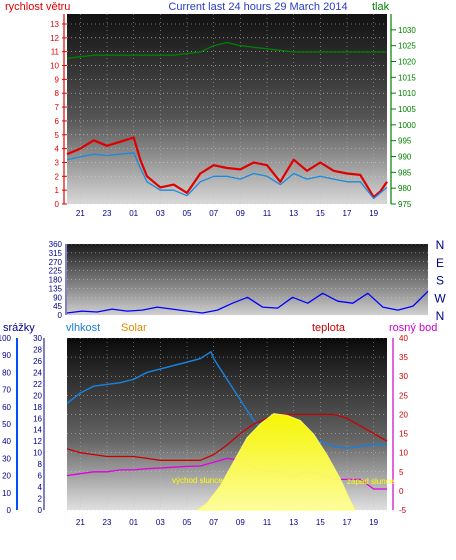  Describe the element at coordinates (403, 453) in the screenshot. I see `temperature-tick-label: 10` at that location.